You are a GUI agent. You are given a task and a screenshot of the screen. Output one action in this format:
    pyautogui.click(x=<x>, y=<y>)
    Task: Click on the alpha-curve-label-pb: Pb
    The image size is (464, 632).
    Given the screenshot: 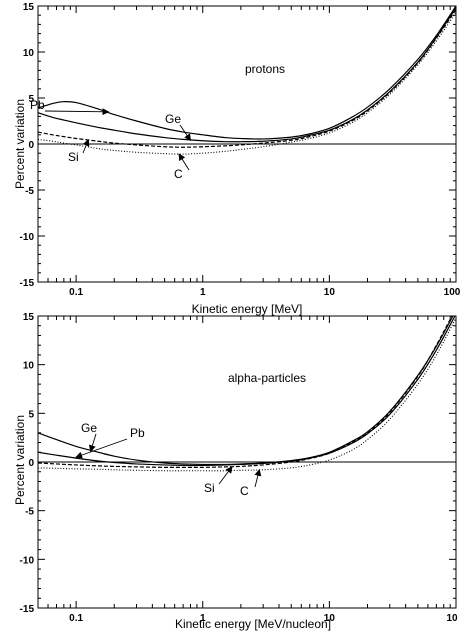 What is the action you would take?
    pyautogui.click(x=137, y=433)
    